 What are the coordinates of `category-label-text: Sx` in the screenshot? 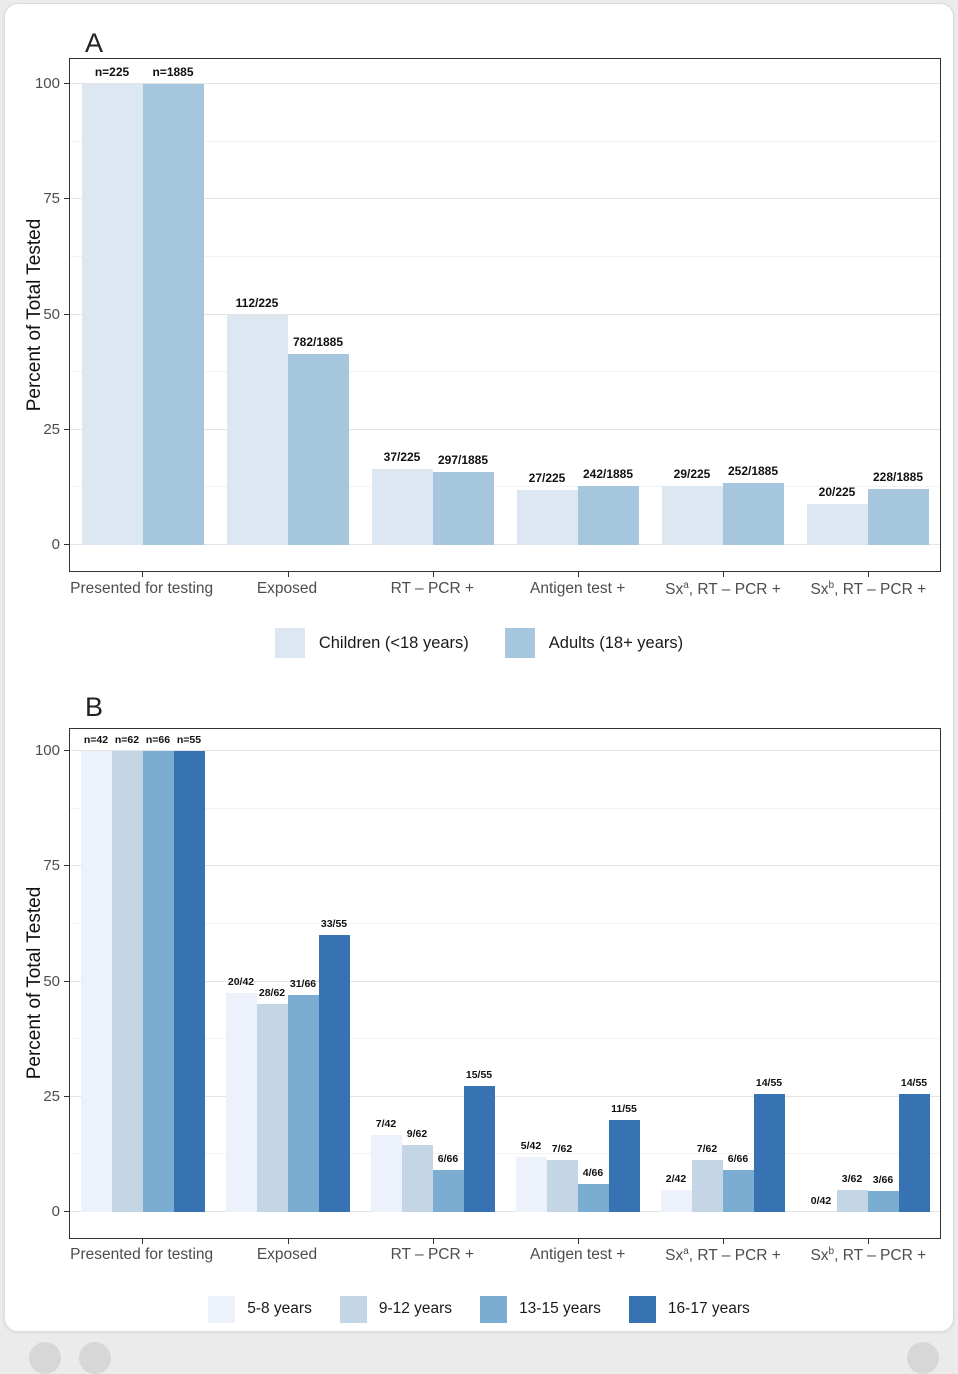 It's located at (819, 589).